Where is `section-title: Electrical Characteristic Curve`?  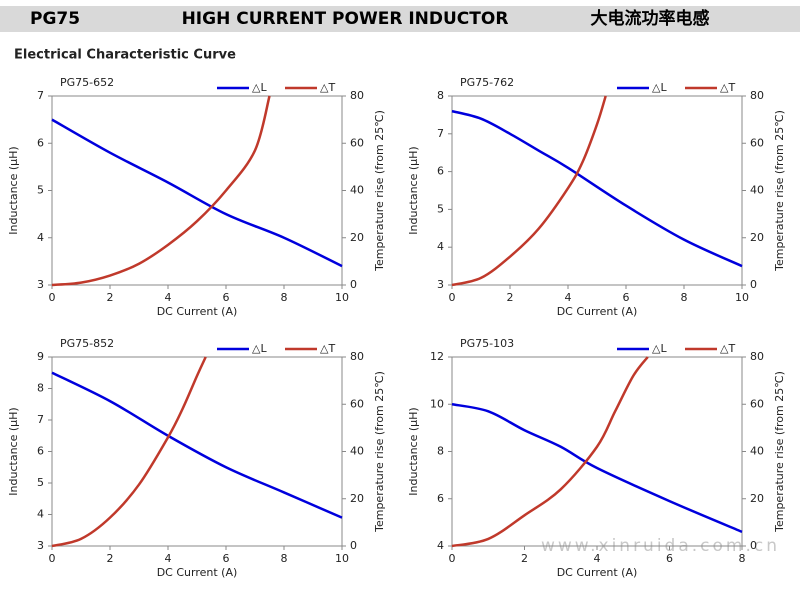
section-title: Electrical Characteristic Curve is located at coordinates (125, 55).